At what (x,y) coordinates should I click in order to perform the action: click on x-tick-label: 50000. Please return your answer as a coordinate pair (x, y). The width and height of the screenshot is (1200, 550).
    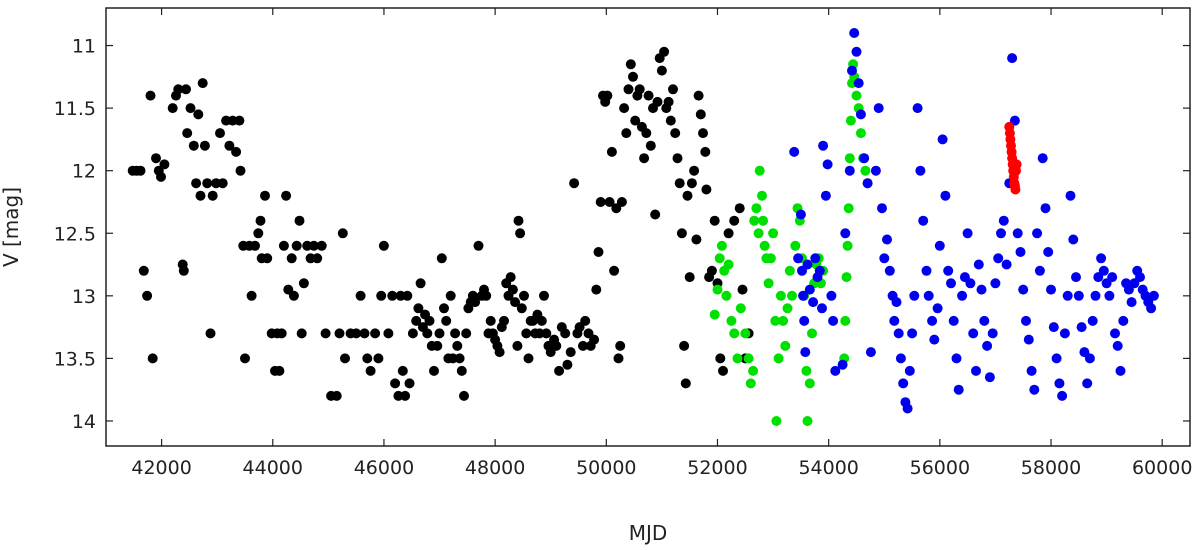
    Looking at the image, I should click on (606, 468).